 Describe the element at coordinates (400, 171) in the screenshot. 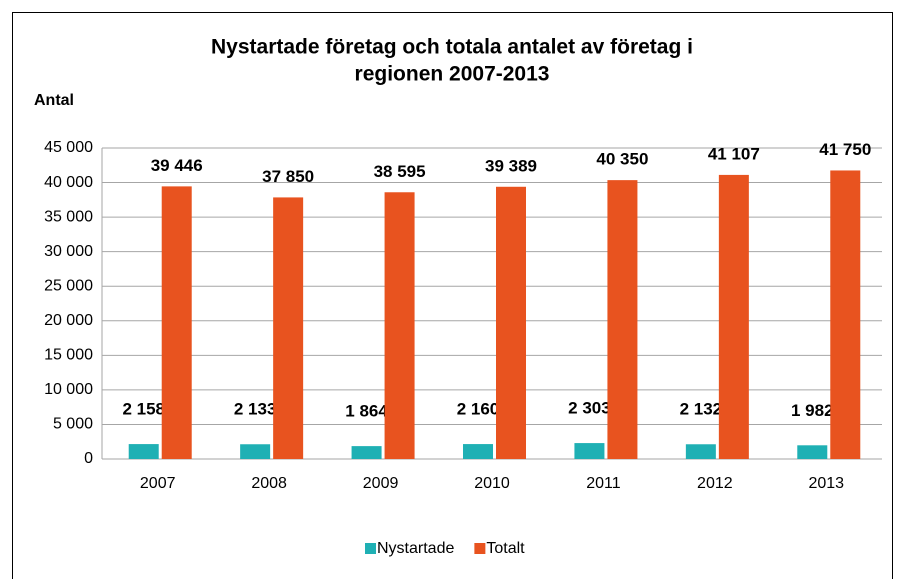

I see `data-label: 38 595` at that location.